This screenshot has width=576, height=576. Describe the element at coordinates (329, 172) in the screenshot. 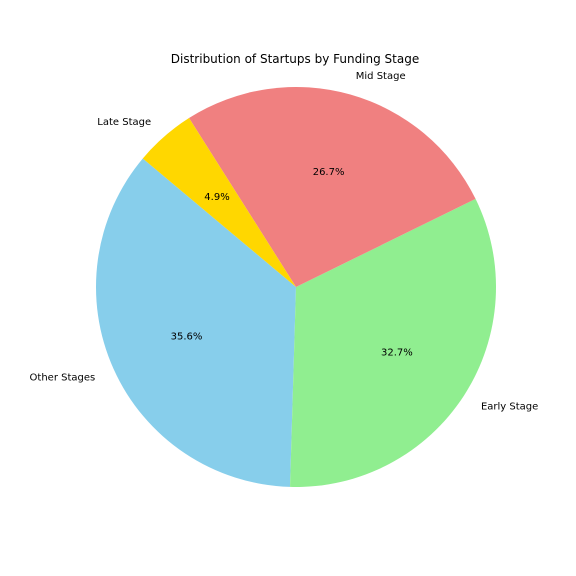

I see `slice-pct-mid-stage: 26.7%` at that location.